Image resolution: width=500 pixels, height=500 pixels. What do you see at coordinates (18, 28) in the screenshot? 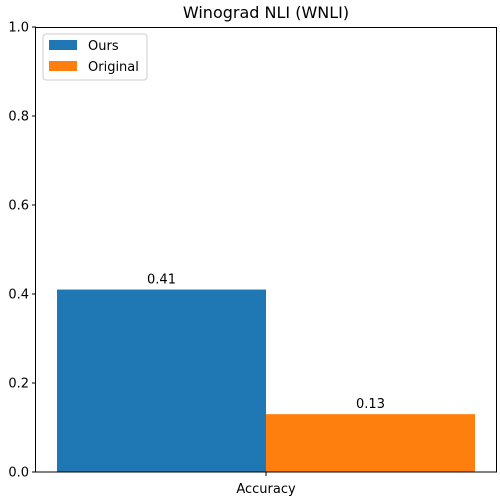
I see `y-tick-label: 1.0` at bounding box center [18, 28].